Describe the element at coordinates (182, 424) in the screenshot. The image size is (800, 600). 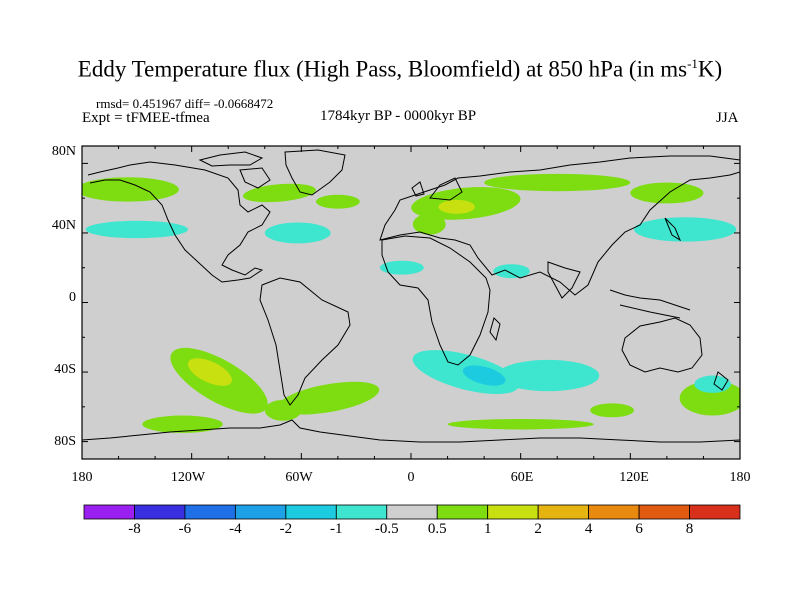
I see `flux-region-south-pacific-south` at that location.